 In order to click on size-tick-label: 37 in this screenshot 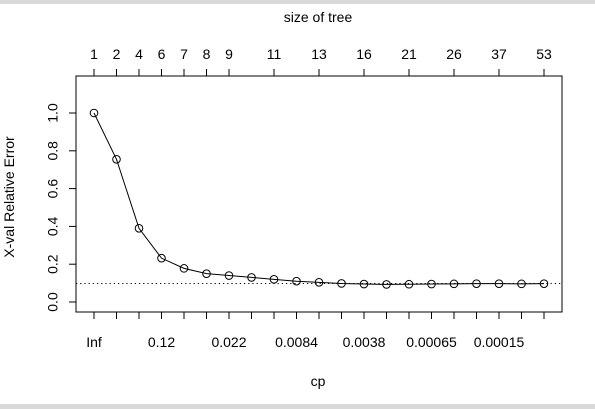, I will do `click(499, 54)`.